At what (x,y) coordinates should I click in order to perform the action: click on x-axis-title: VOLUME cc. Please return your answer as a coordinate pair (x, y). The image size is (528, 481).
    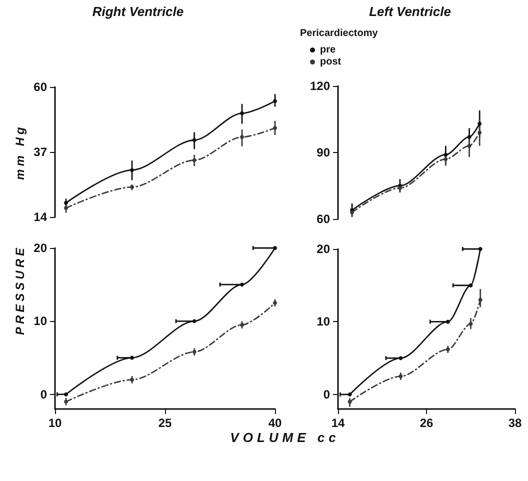
    Looking at the image, I should click on (285, 437).